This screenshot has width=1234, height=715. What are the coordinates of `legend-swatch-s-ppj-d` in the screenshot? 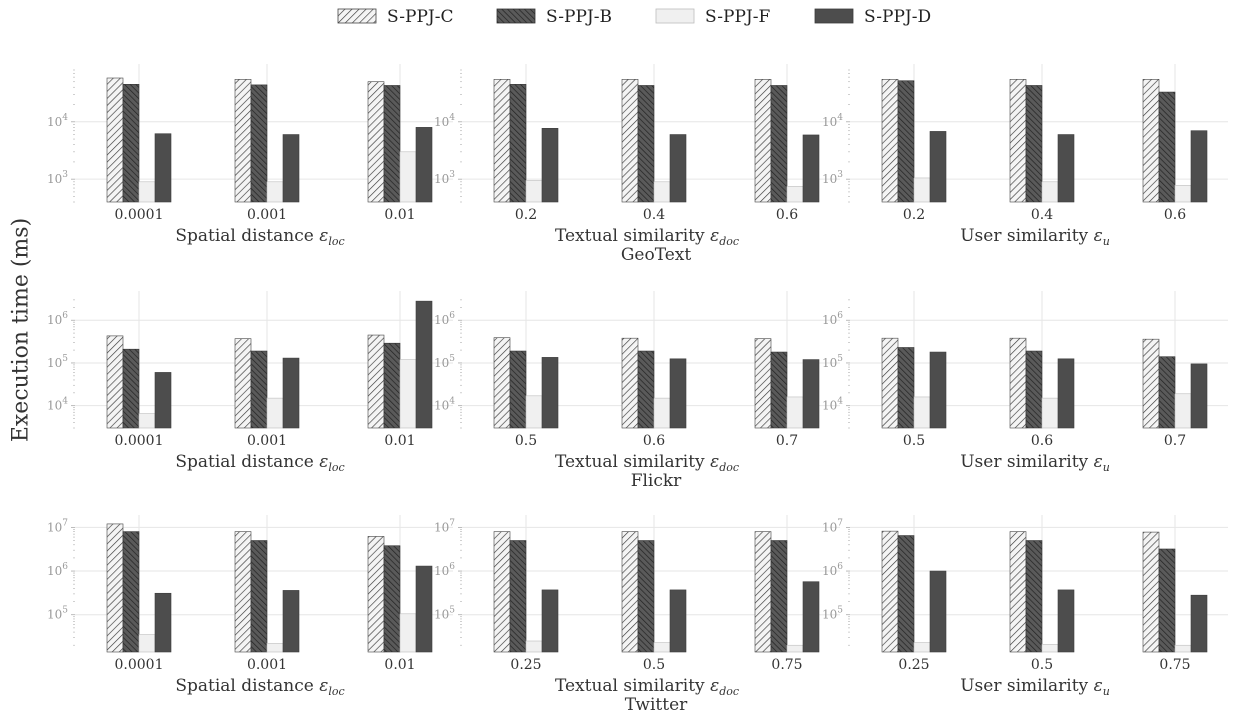 It's located at (834, 16).